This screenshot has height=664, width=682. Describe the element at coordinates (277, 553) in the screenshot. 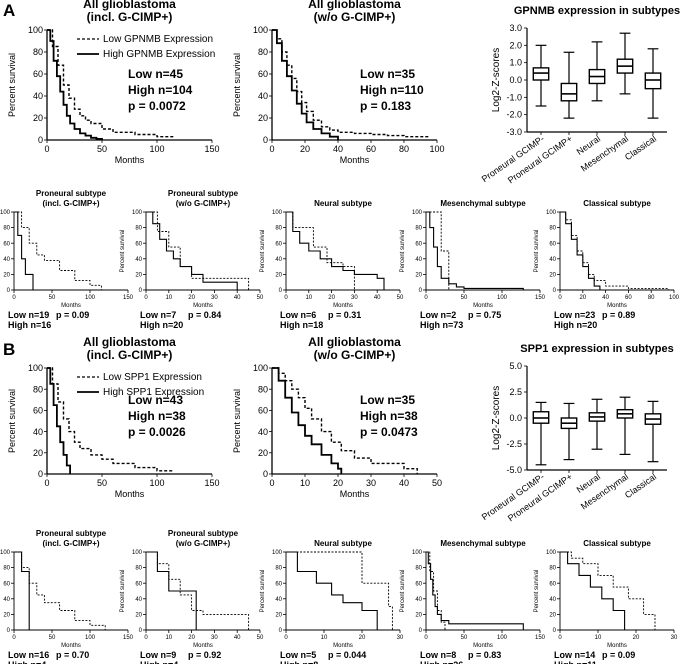

I see `km-B_s3-ytick-label-5: 100` at that location.